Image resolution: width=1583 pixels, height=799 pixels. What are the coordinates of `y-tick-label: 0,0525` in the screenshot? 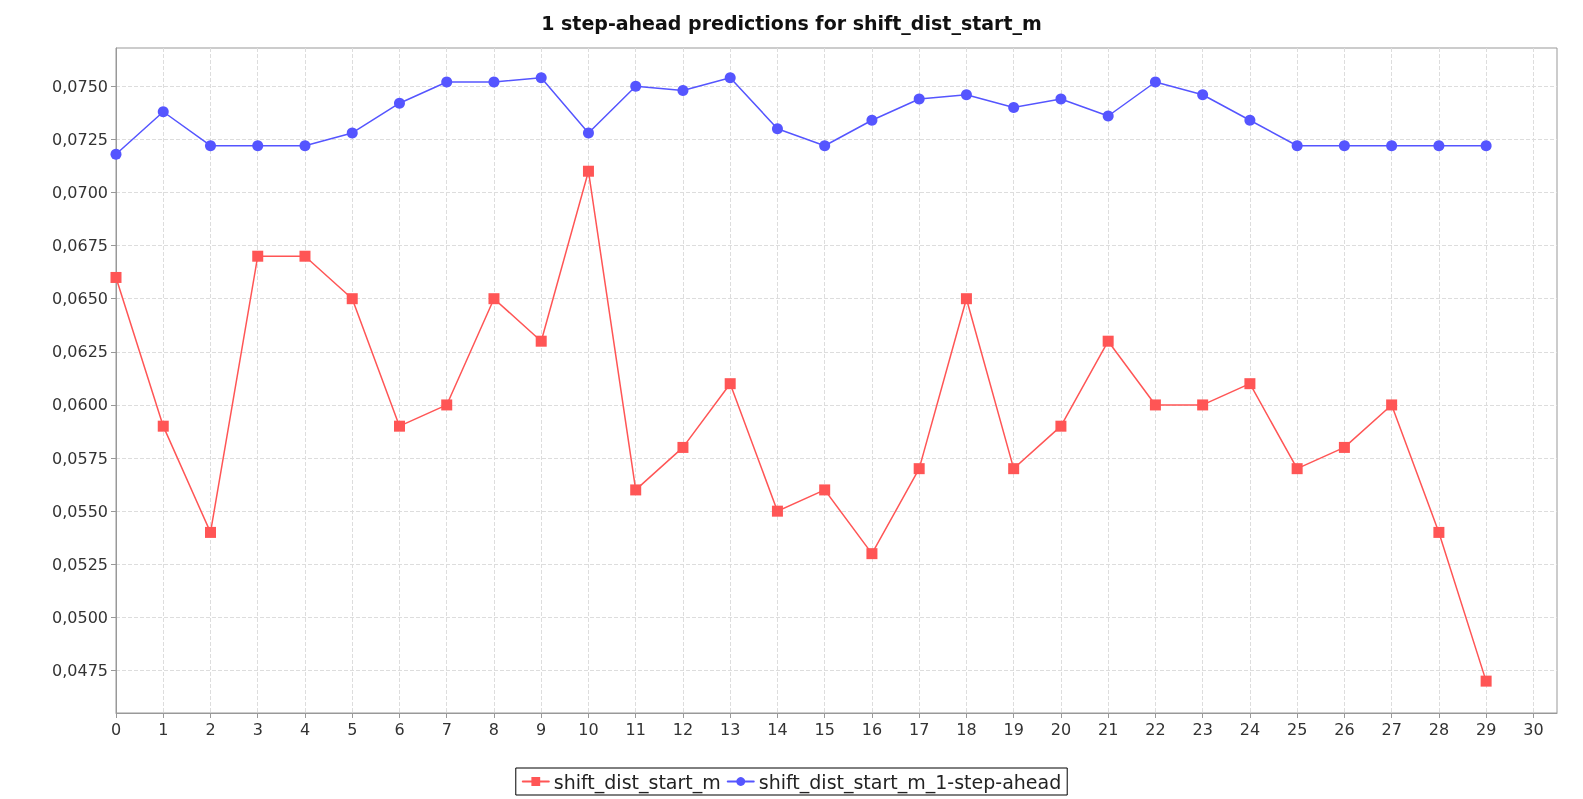 It's located at (80, 564).